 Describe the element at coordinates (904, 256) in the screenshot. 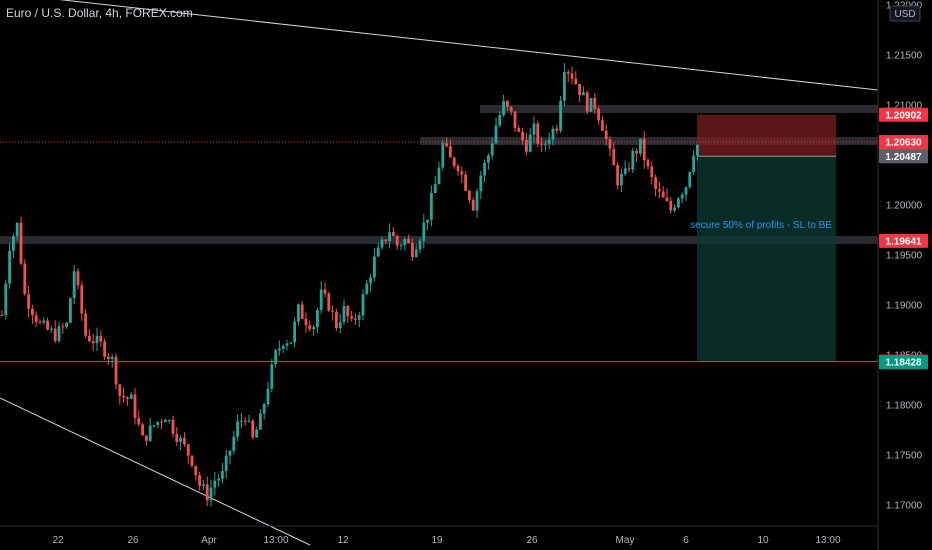

I see `price-tick-label: 1.19500` at that location.